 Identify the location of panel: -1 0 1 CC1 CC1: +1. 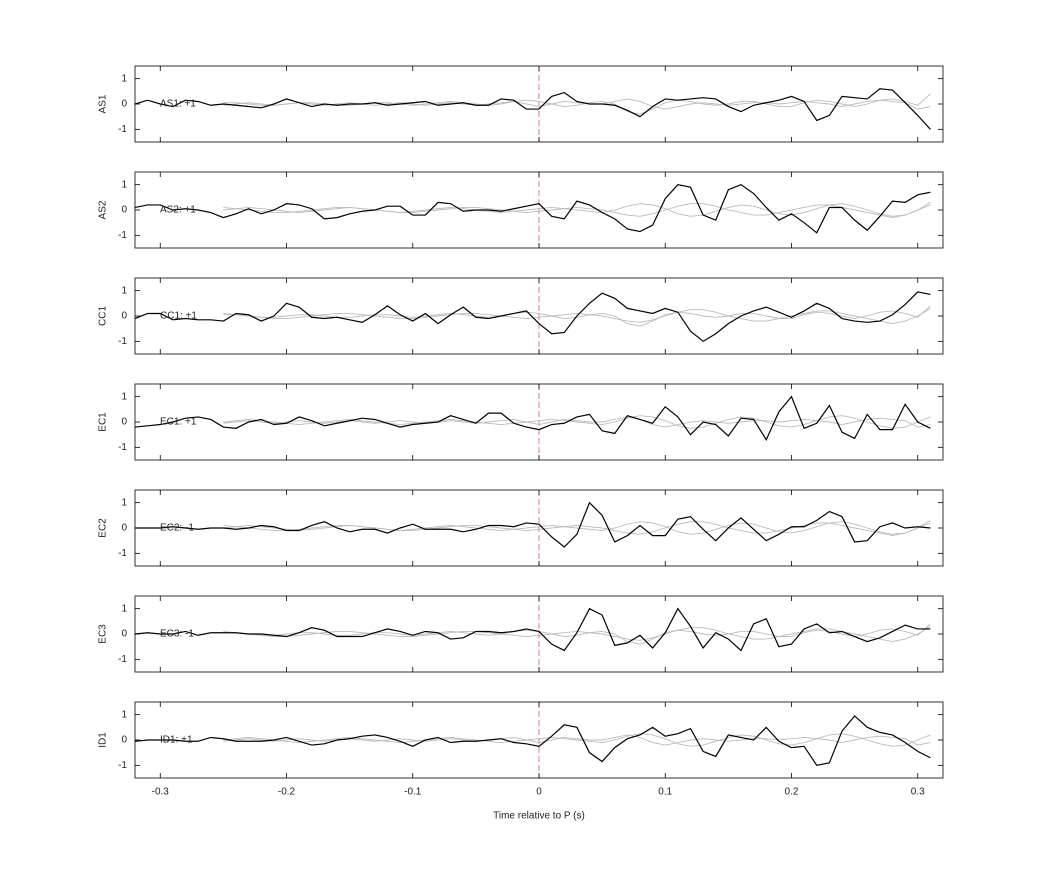
(521, 316).